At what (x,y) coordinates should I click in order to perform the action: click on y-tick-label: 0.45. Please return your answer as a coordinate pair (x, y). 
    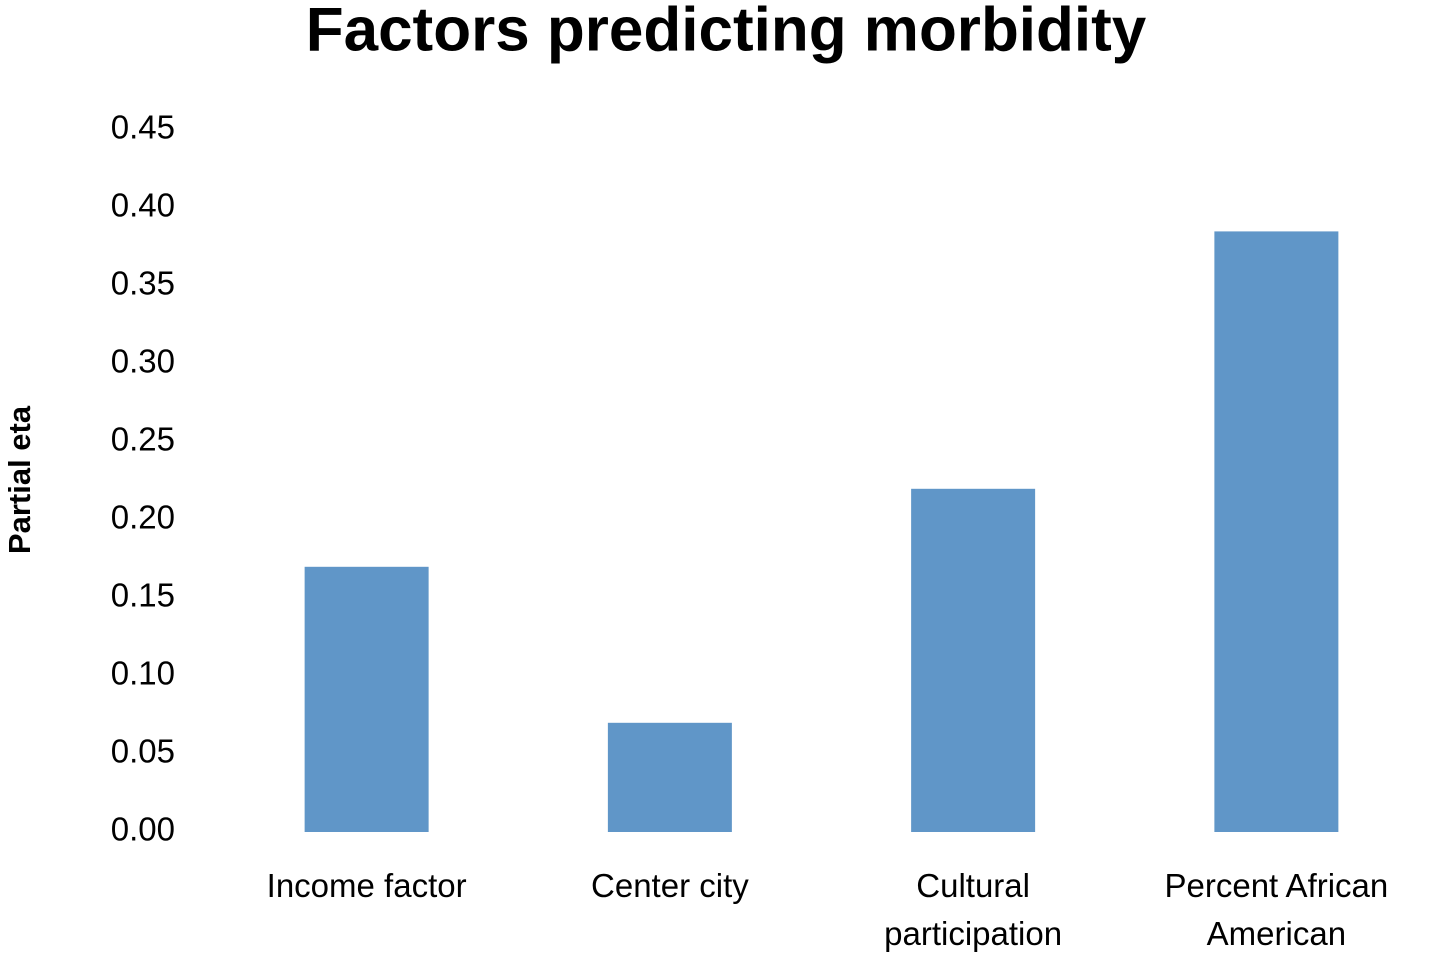
    Looking at the image, I should click on (143, 127).